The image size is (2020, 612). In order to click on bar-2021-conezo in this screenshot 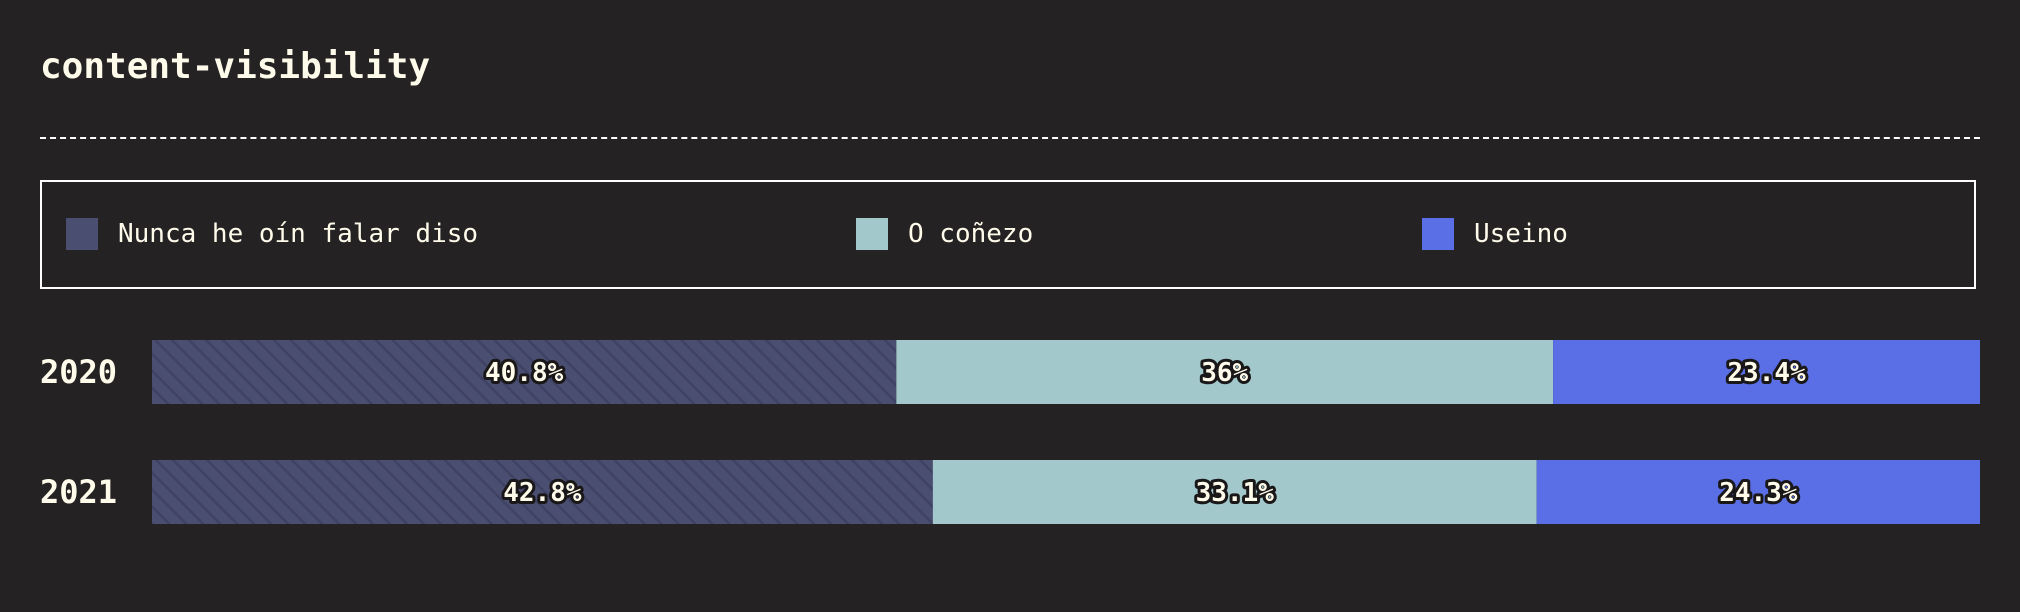, I will do `click(1234, 492)`.